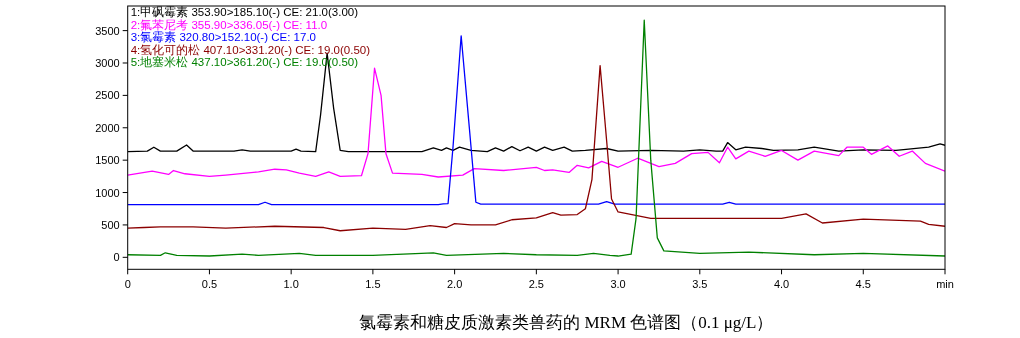 The width and height of the screenshot is (1020, 338). I want to click on x-tick-label: 4.0, so click(781, 284).